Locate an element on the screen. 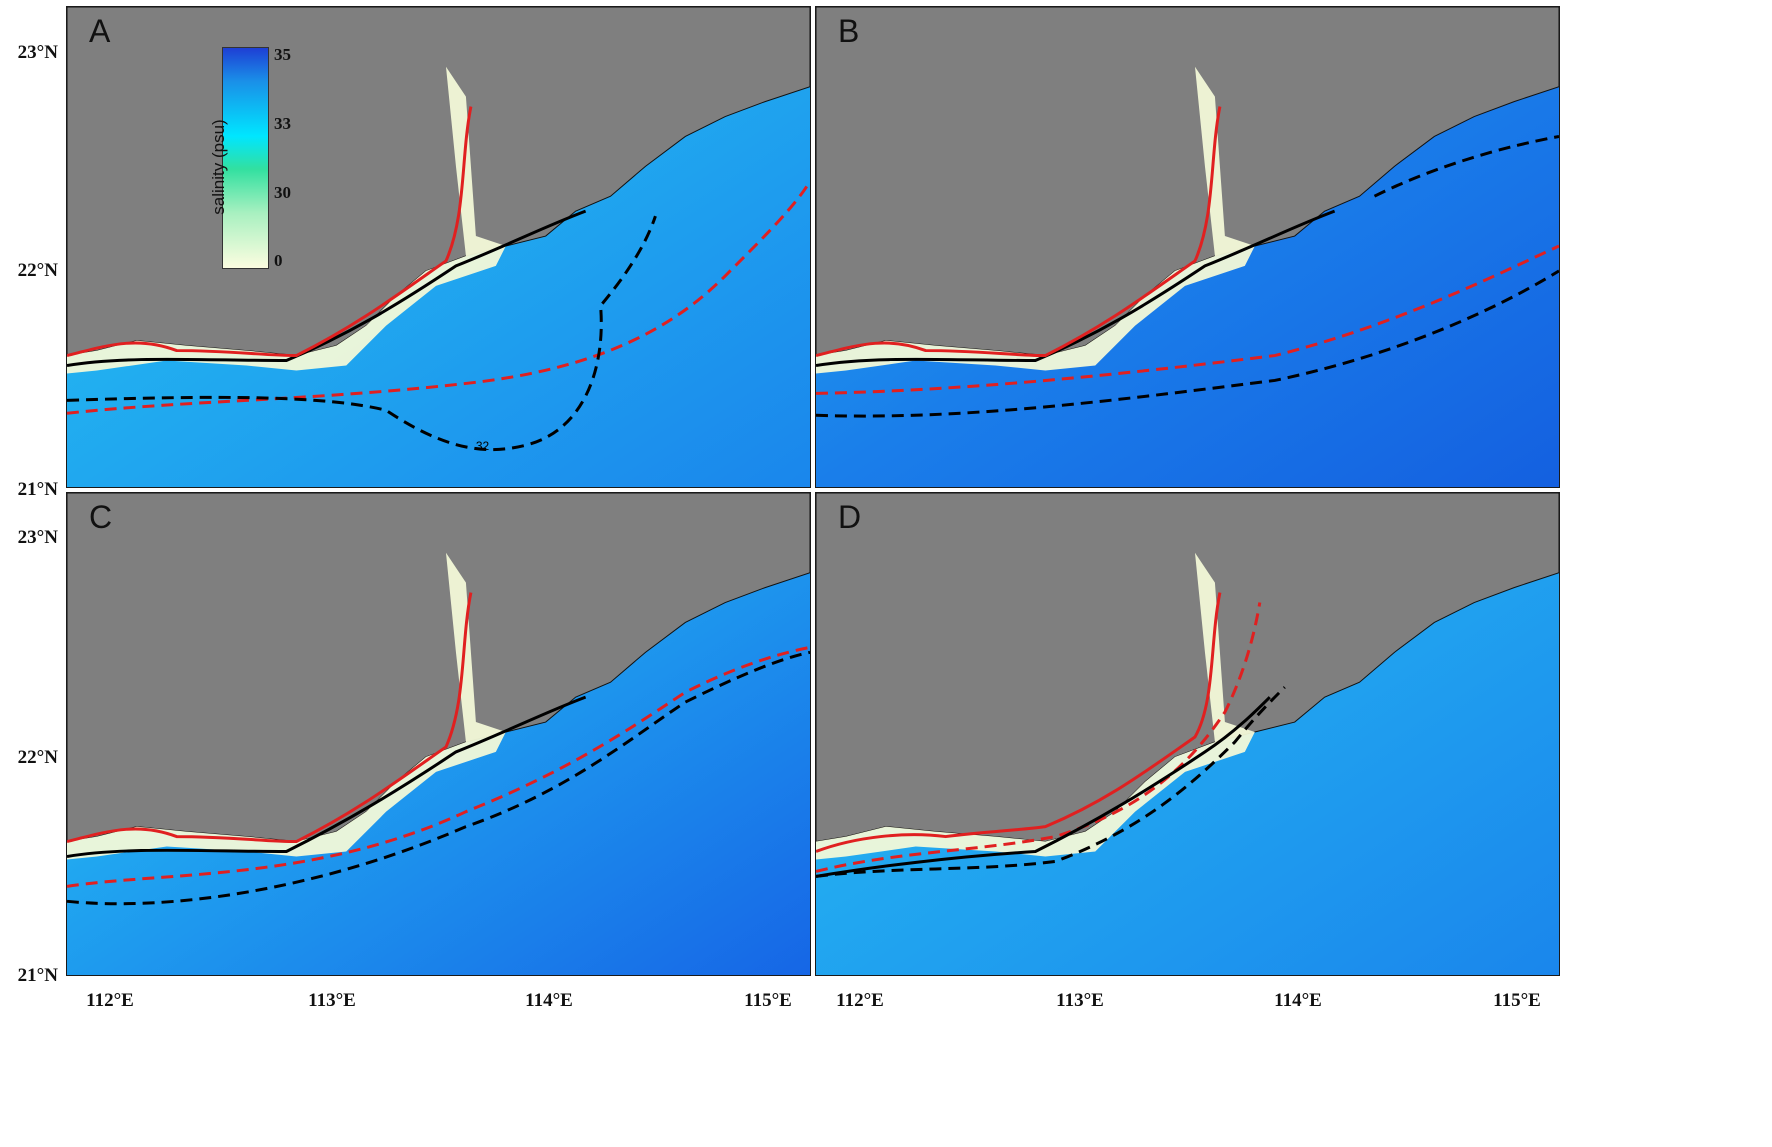 The height and width of the screenshot is (1147, 1772). colorbar-title: salinity (psu) is located at coordinates (218, 167).